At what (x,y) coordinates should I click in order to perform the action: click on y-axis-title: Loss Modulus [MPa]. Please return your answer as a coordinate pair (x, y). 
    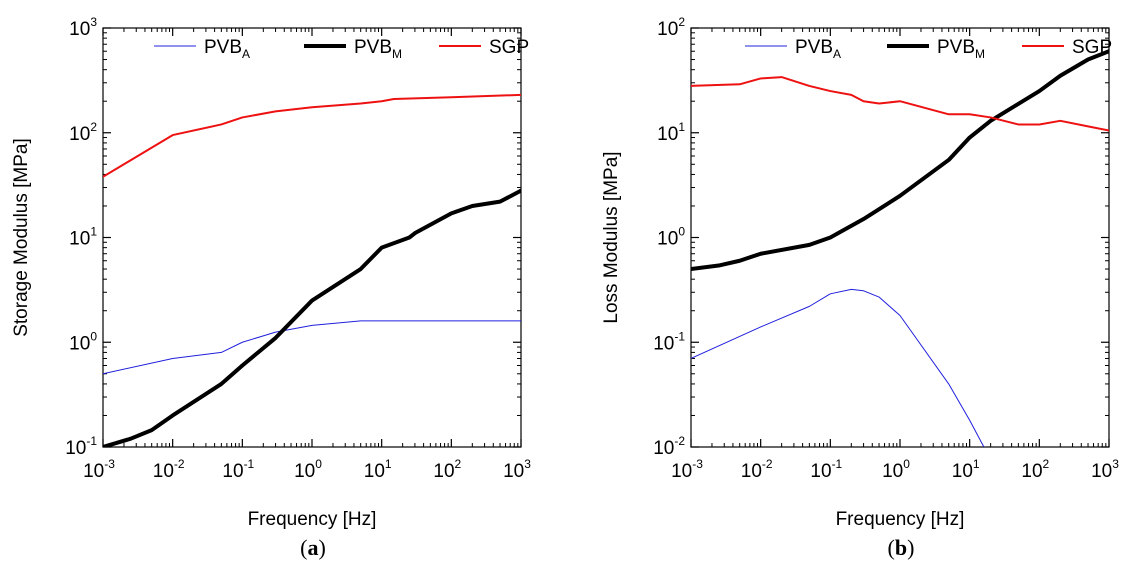
    Looking at the image, I should click on (611, 237).